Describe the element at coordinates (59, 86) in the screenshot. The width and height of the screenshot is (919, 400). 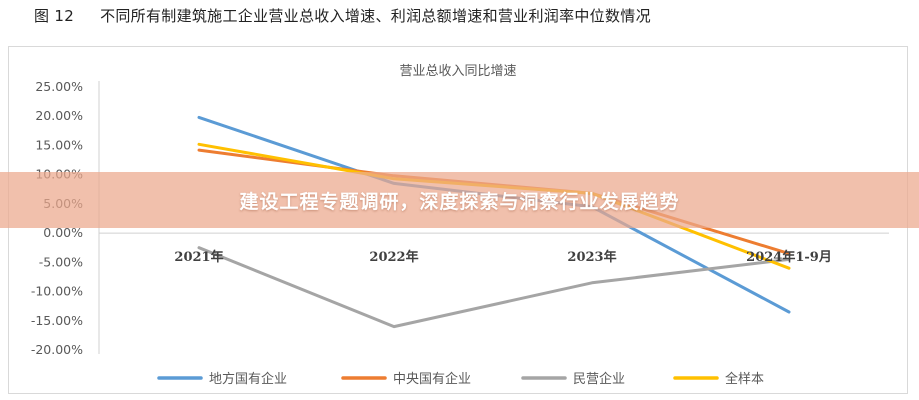
I see `y-tick-label: 25.00%` at that location.